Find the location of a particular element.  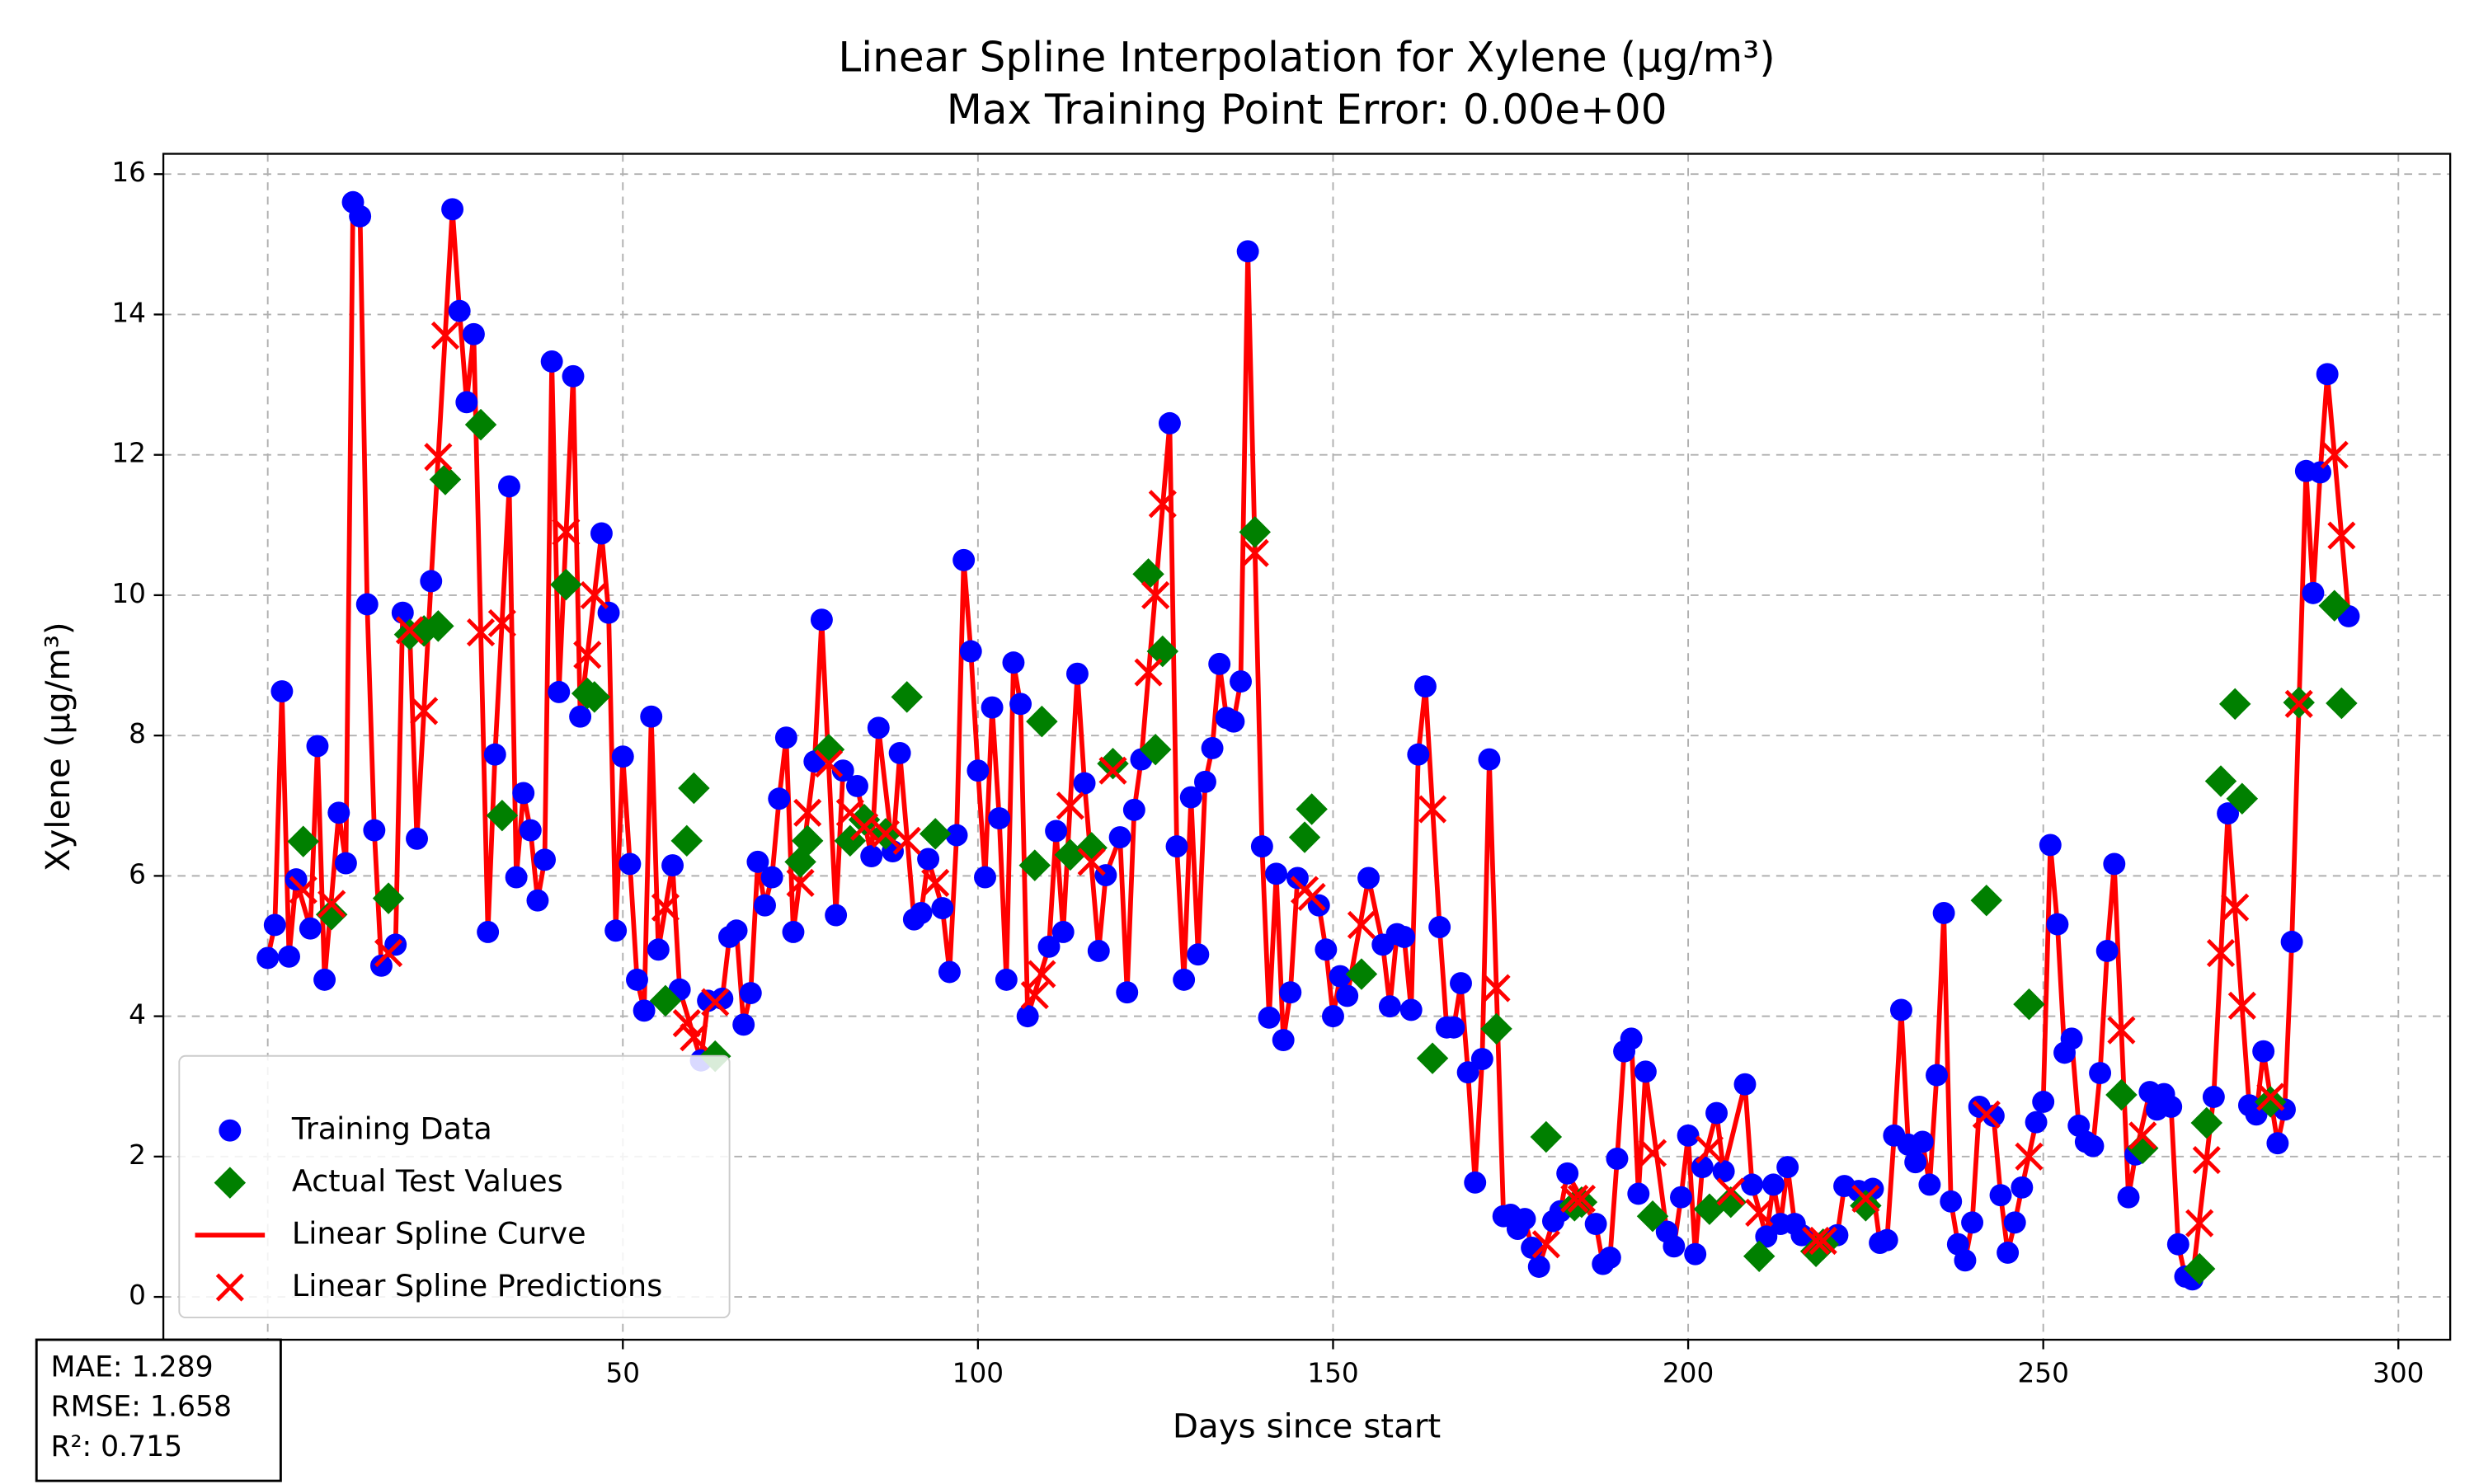

x-tick-label: 100 is located at coordinates (978, 1372).